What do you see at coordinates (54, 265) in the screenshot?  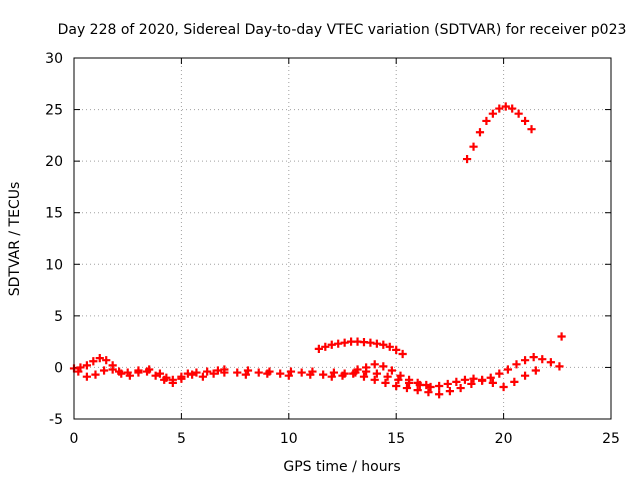 I see `y-tick-label: 10` at bounding box center [54, 265].